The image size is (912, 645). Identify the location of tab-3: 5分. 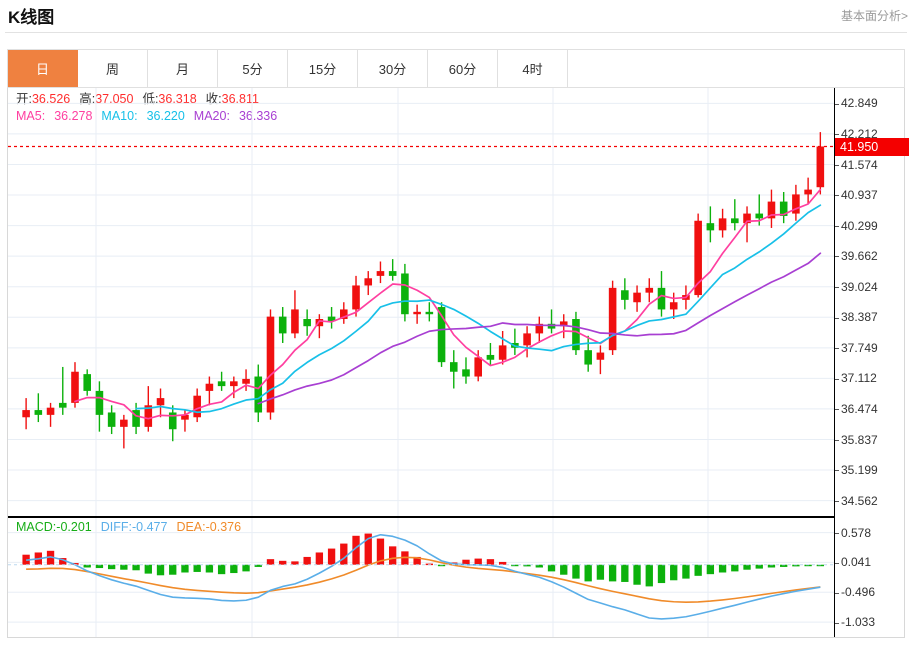
(253, 68).